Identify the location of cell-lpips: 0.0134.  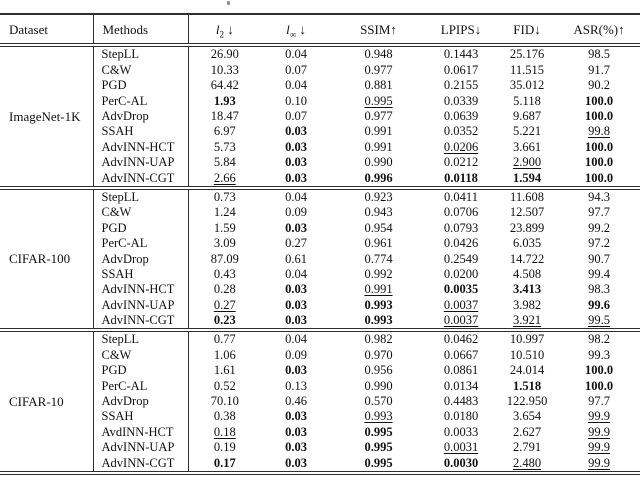
(461, 385).